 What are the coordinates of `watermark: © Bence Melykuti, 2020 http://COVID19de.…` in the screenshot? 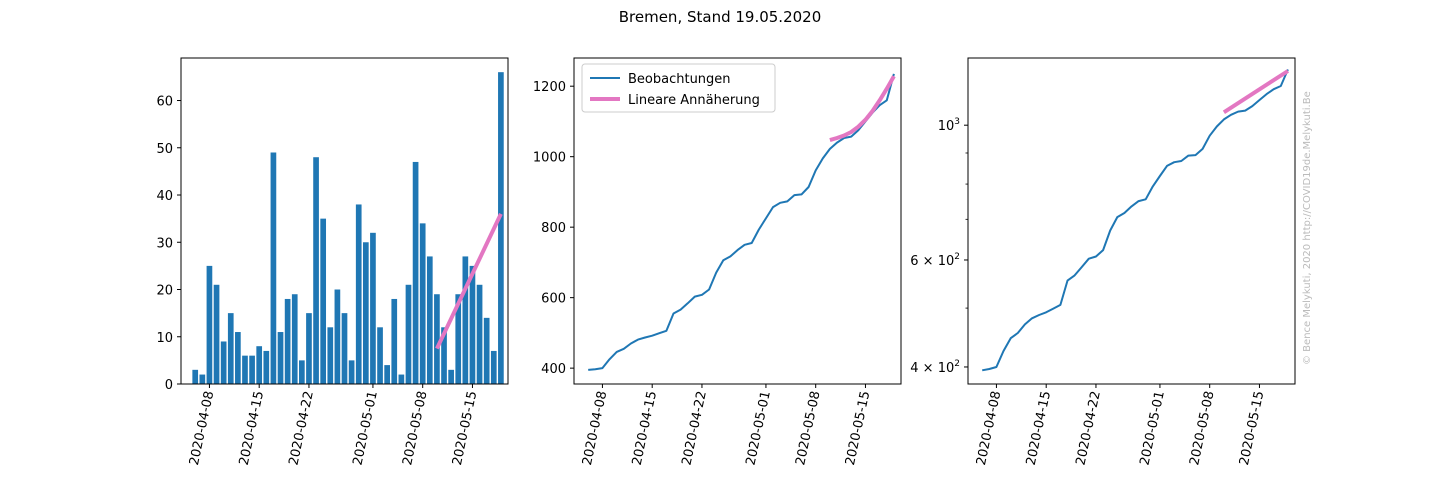 It's located at (1307, 228).